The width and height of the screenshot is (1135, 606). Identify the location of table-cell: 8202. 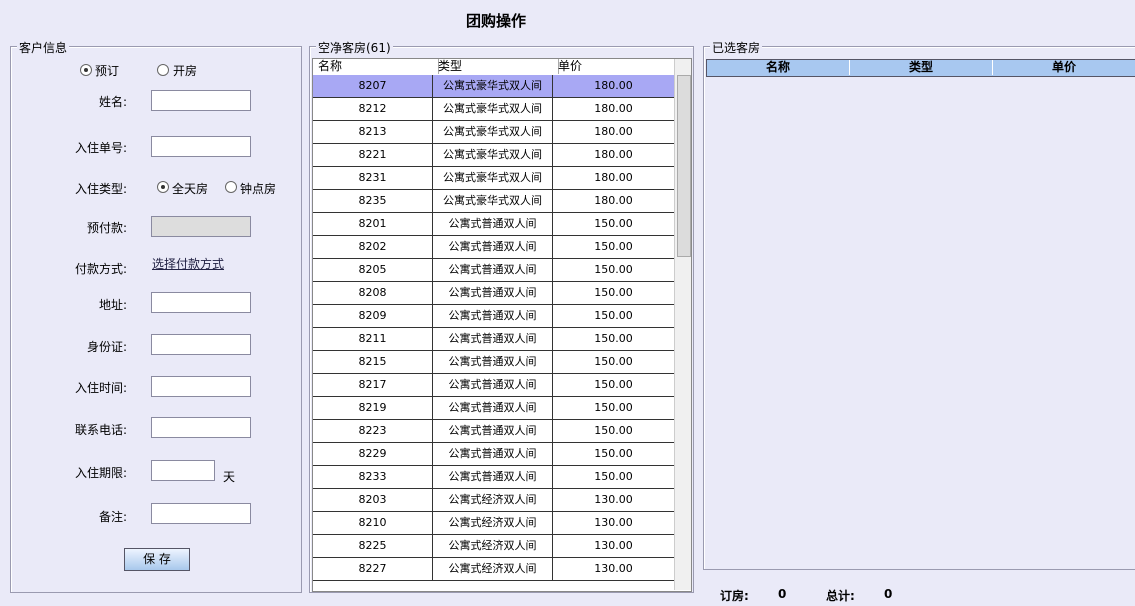
(373, 247).